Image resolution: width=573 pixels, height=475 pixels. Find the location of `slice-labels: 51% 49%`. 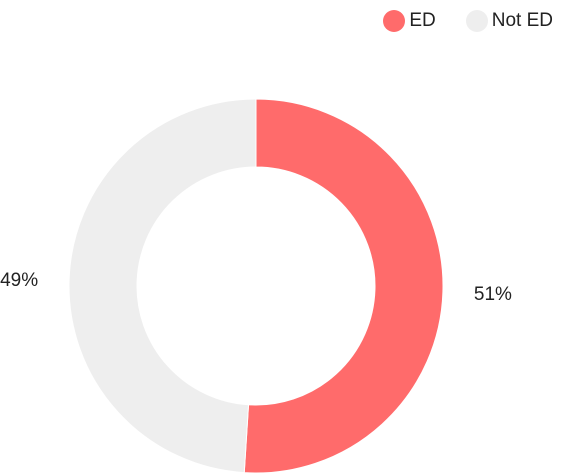

slice-labels: 51% 49% is located at coordinates (256, 287).